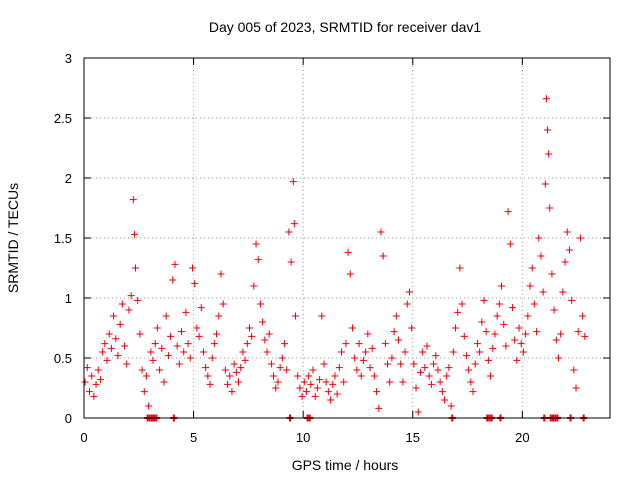  What do you see at coordinates (68, 58) in the screenshot?
I see `y-tick-label: 3` at bounding box center [68, 58].